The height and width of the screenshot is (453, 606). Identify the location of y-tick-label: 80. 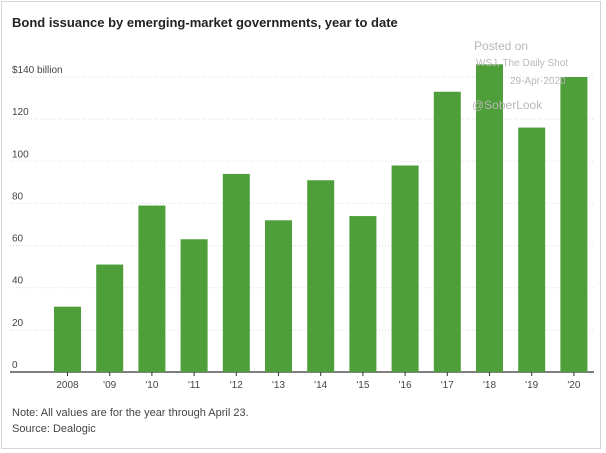
(18, 196).